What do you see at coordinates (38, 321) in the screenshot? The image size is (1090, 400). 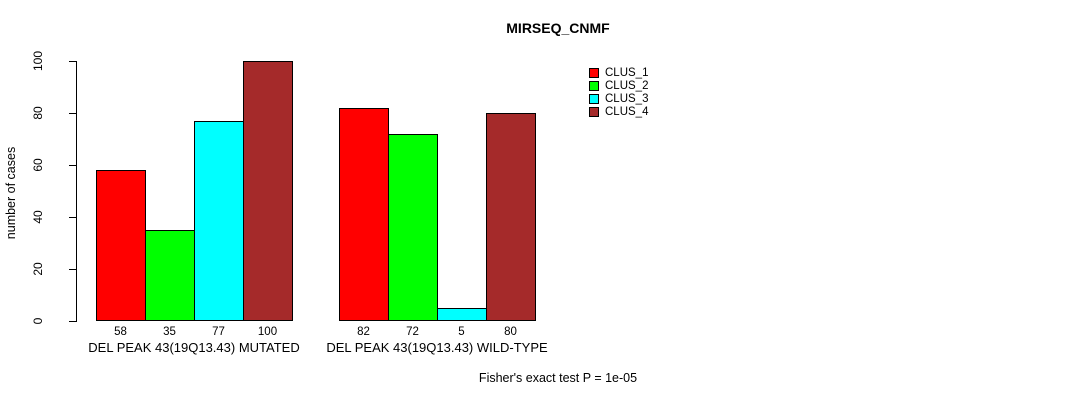 I see `y-tick-label: 0` at bounding box center [38, 321].